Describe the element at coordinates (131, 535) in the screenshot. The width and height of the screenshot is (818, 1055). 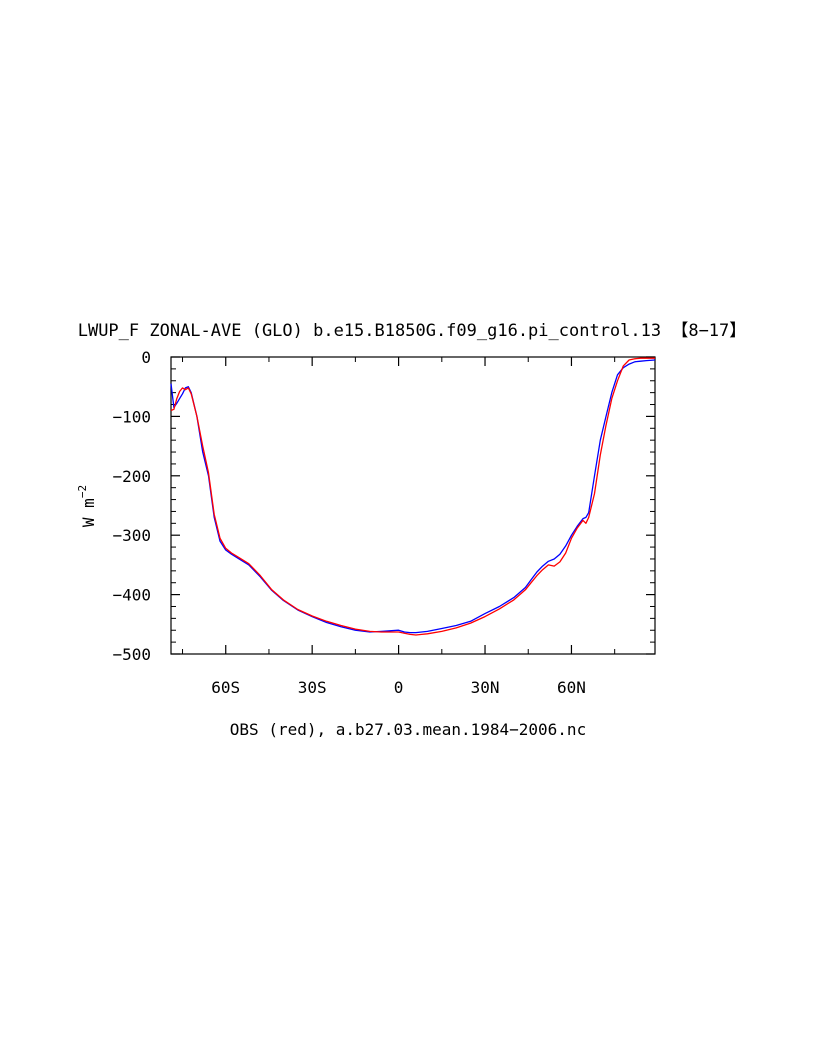
I see `y-tick-label-3: −300` at that location.